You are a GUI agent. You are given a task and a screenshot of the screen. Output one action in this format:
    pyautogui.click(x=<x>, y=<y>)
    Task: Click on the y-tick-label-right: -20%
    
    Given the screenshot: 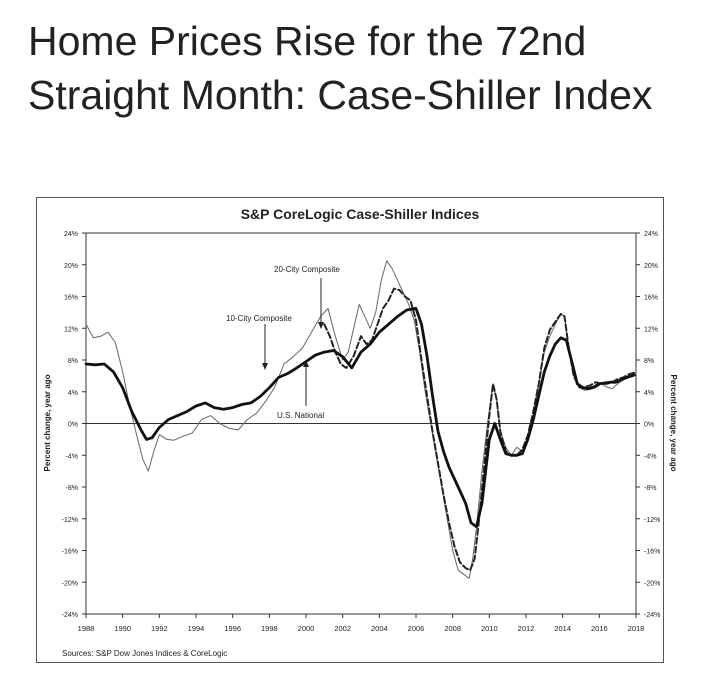 What is the action you would take?
    pyautogui.click(x=652, y=583)
    